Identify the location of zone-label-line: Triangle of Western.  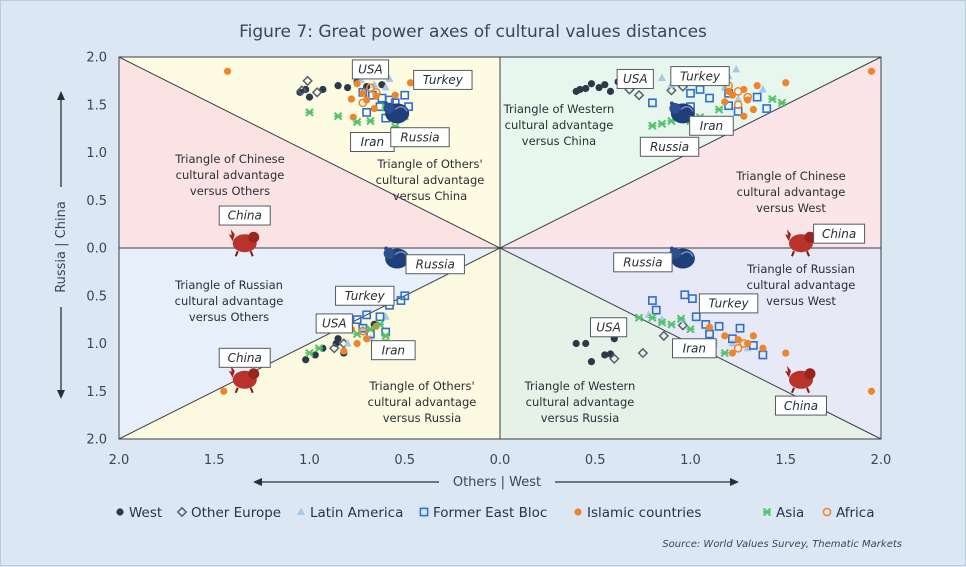
(580, 386).